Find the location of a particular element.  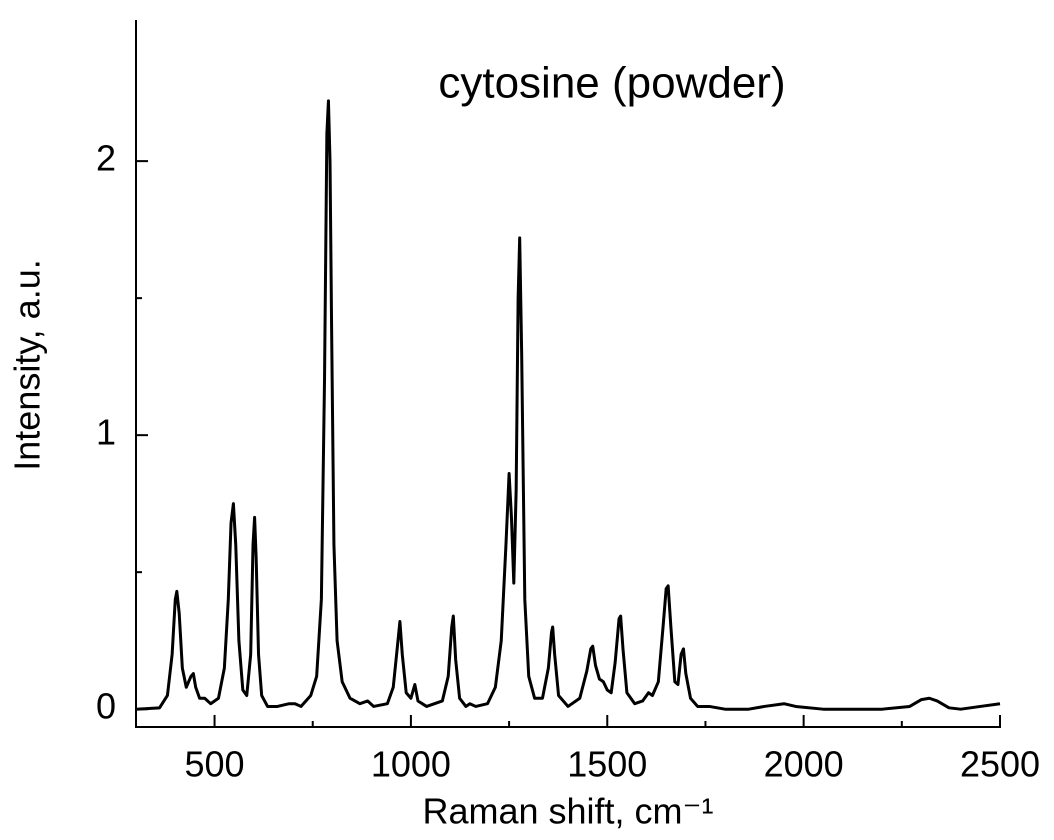

y-tick-label: 1 is located at coordinates (106, 432).